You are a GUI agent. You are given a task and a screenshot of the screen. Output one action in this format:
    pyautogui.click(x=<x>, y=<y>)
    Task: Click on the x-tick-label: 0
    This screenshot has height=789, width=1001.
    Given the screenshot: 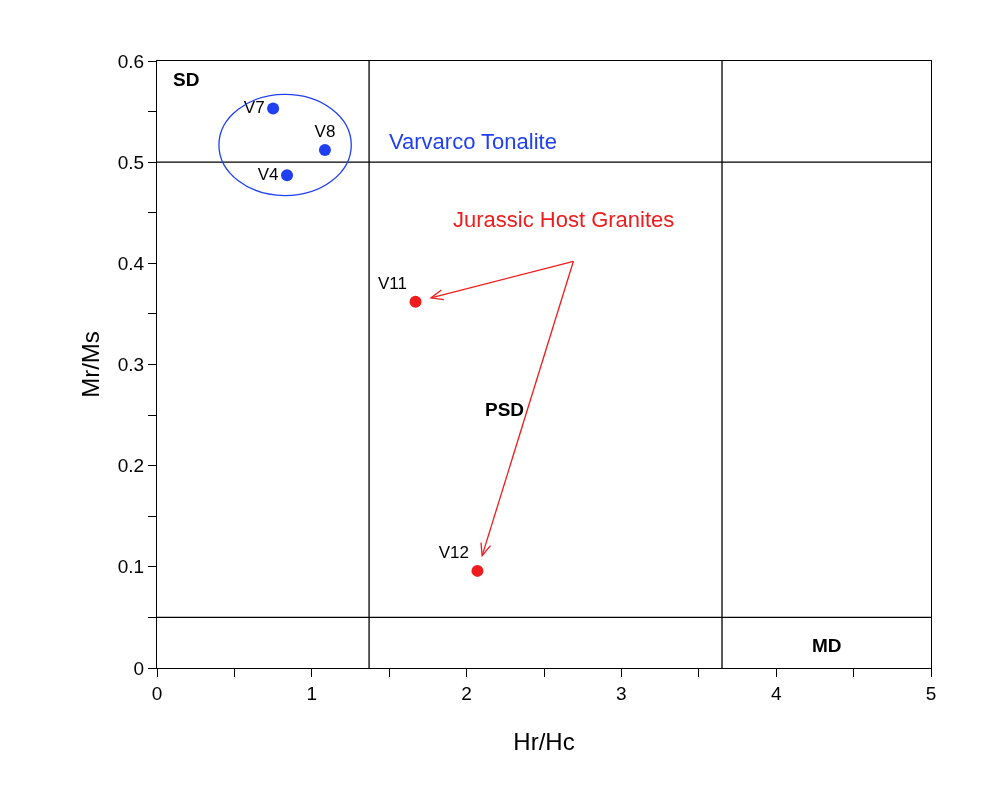 What is the action you would take?
    pyautogui.click(x=157, y=693)
    